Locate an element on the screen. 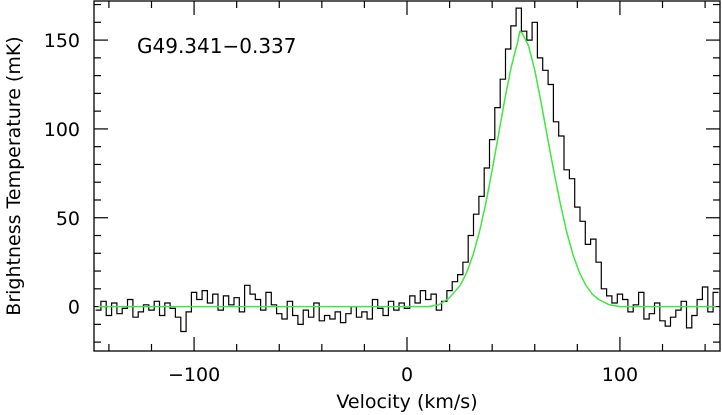 Image resolution: width=722 pixels, height=415 pixels. y-tick-label: 100 is located at coordinates (62, 130).